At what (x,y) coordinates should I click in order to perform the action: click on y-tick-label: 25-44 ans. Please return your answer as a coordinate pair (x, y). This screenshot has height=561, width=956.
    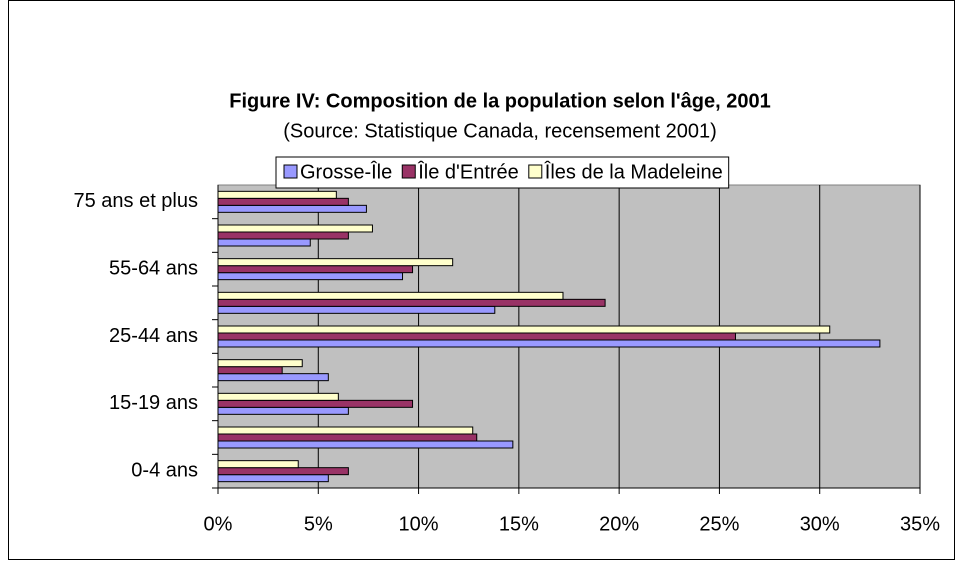
    Looking at the image, I should click on (153, 336).